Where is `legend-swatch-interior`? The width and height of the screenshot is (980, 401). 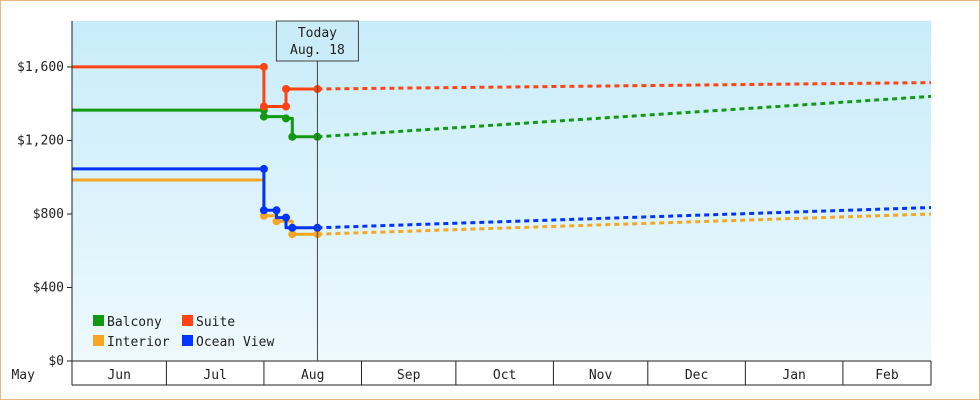
legend-swatch-interior is located at coordinates (98, 340).